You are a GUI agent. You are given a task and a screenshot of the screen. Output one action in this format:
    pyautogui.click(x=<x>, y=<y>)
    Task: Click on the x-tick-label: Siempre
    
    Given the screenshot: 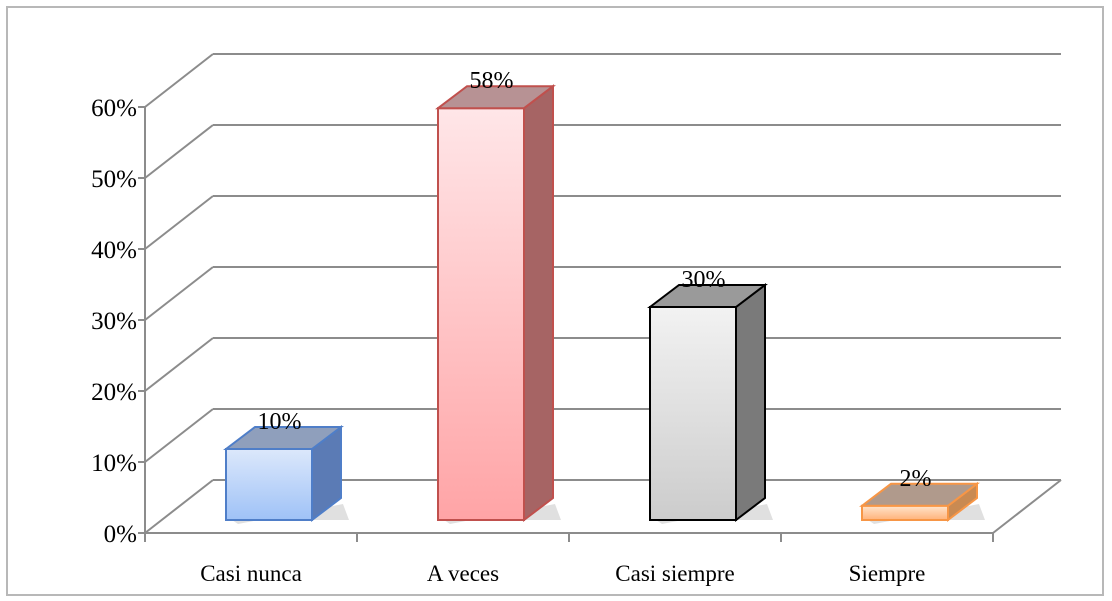 What is the action you would take?
    pyautogui.click(x=887, y=573)
    